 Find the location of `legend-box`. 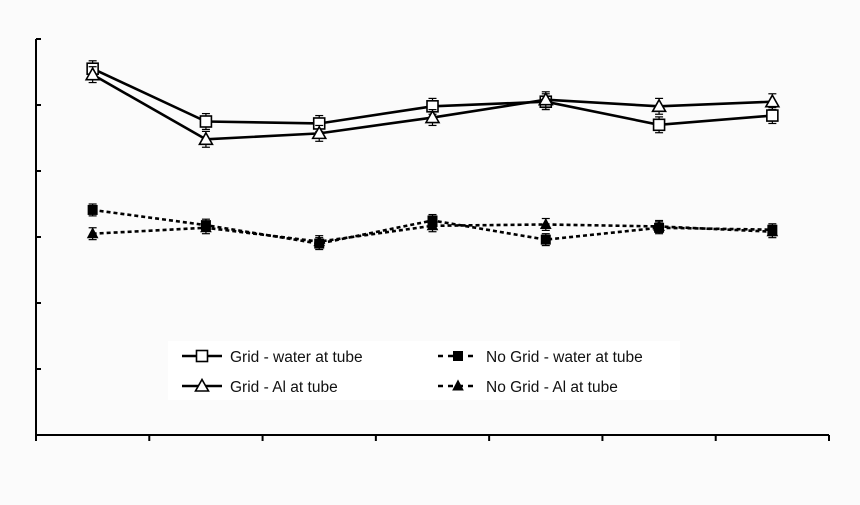

legend-box is located at coordinates (424, 370).